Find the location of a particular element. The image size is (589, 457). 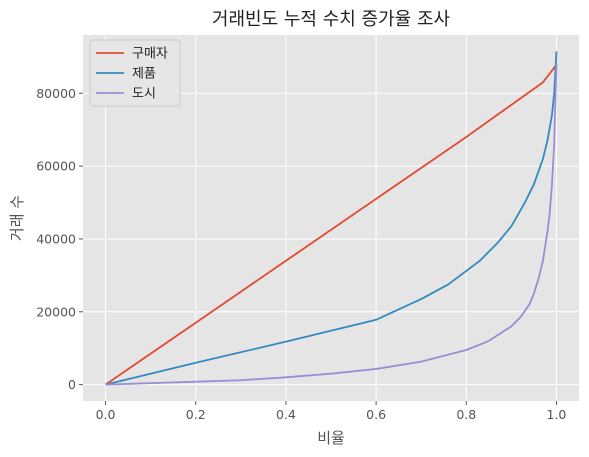

x-tick-label: 1.0 is located at coordinates (557, 414).